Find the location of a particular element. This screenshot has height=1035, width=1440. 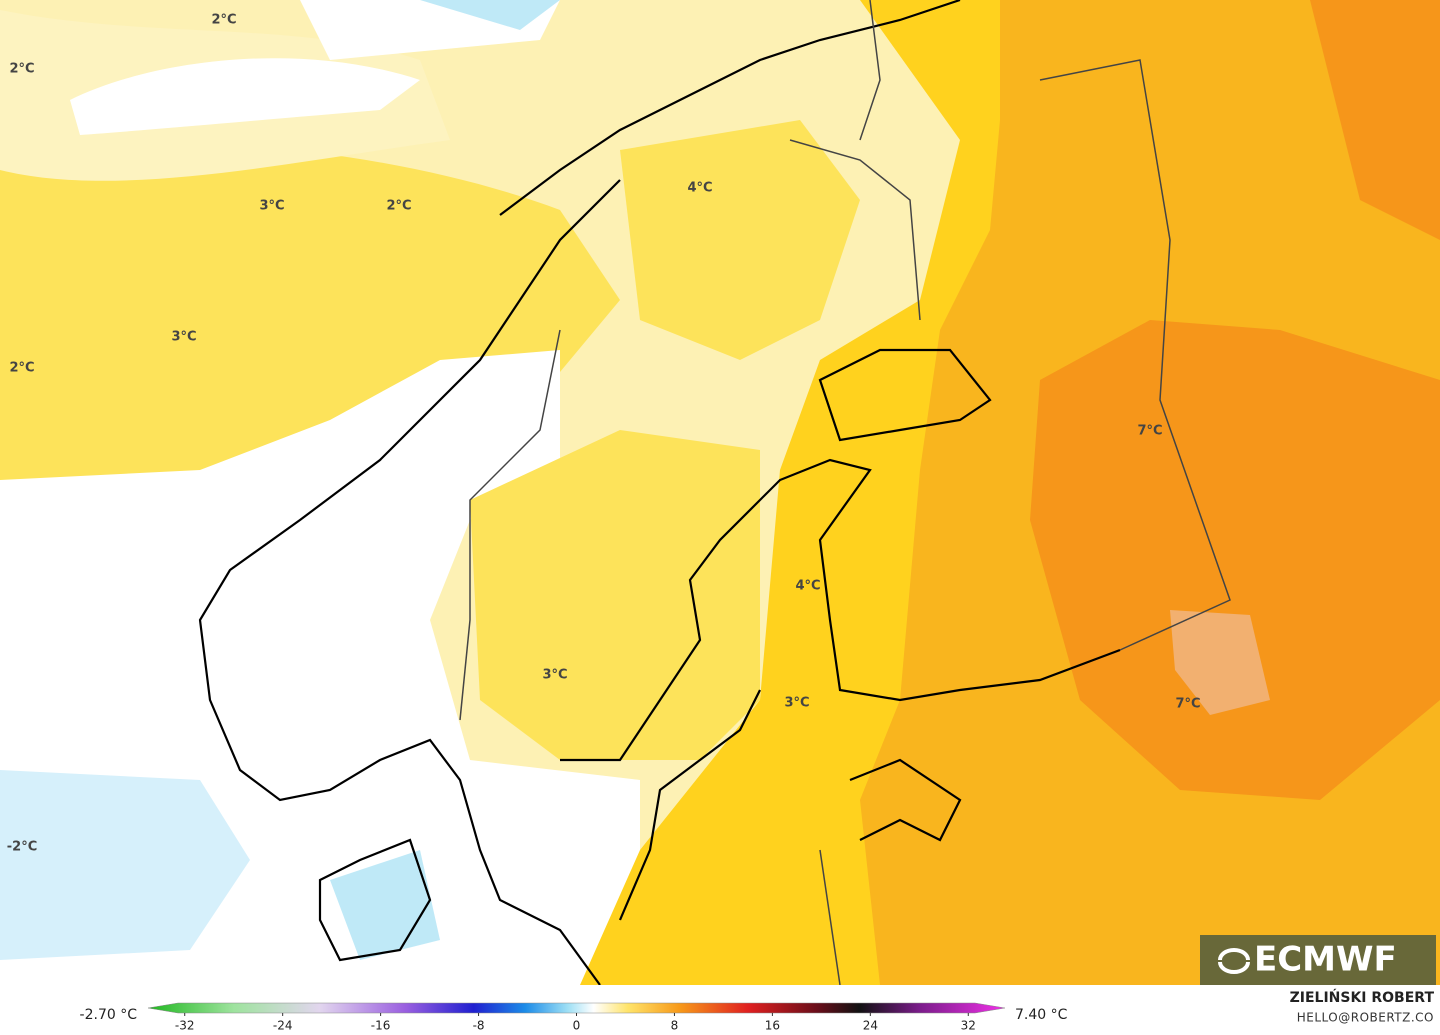

colorbar is located at coordinates (576, 1008).